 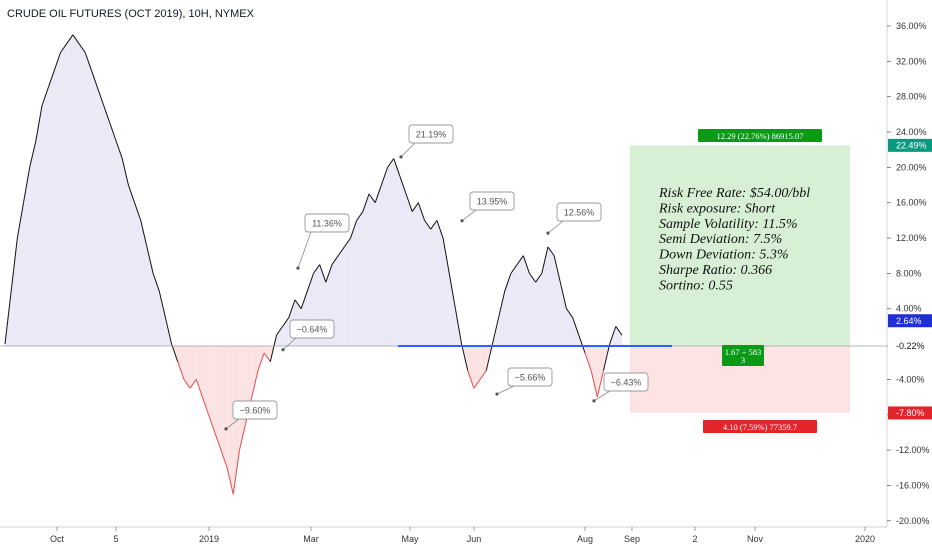 What do you see at coordinates (327, 223) in the screenshot?
I see `callout-box` at bounding box center [327, 223].